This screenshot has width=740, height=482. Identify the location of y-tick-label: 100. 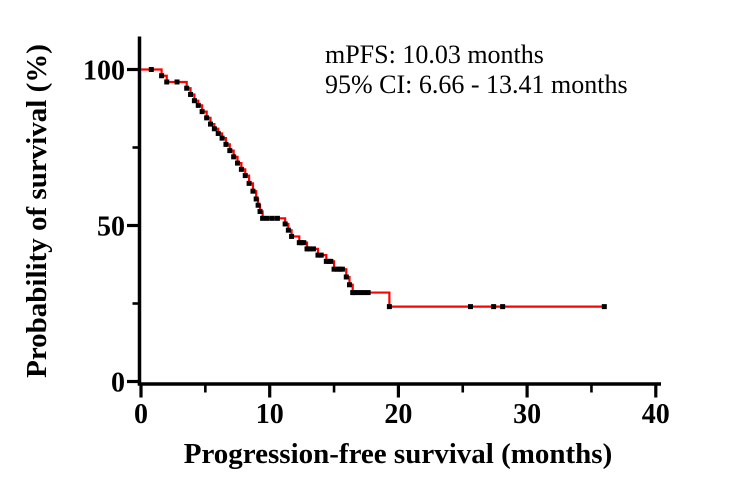
(104, 71).